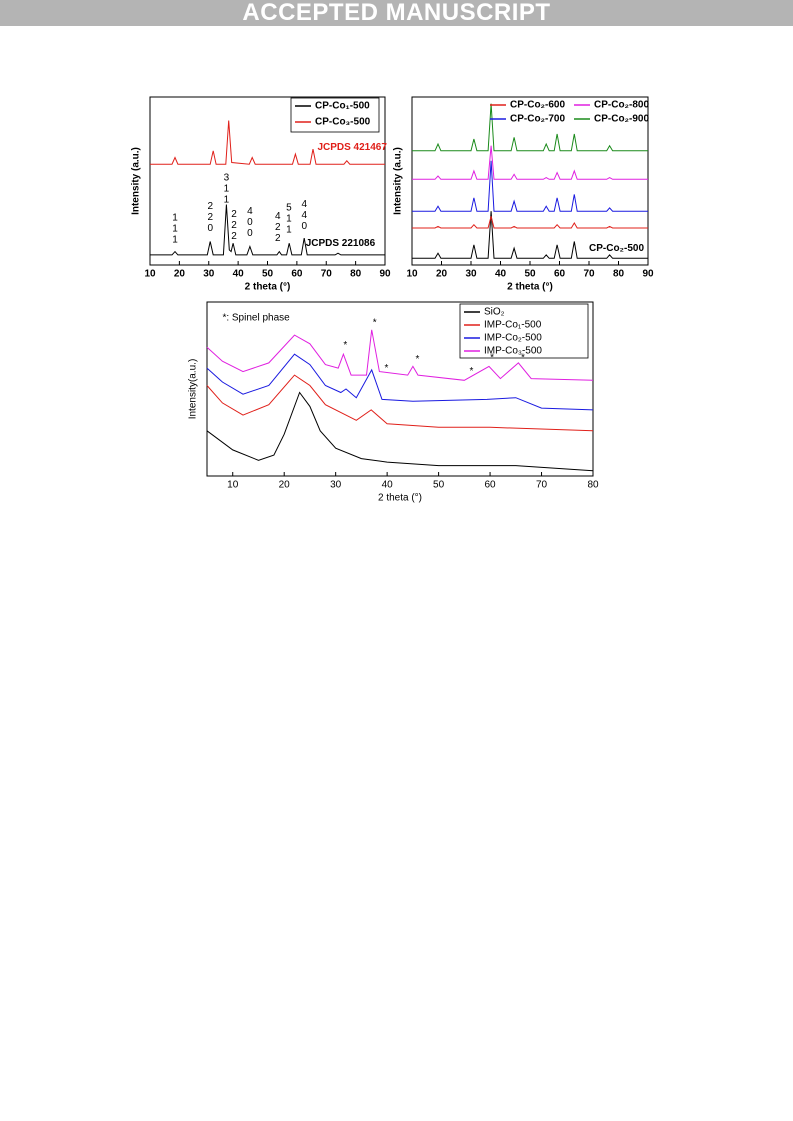 The image size is (793, 1121). Describe the element at coordinates (537, 105) in the screenshot. I see `legend-label: CP-Co₂-600` at that location.